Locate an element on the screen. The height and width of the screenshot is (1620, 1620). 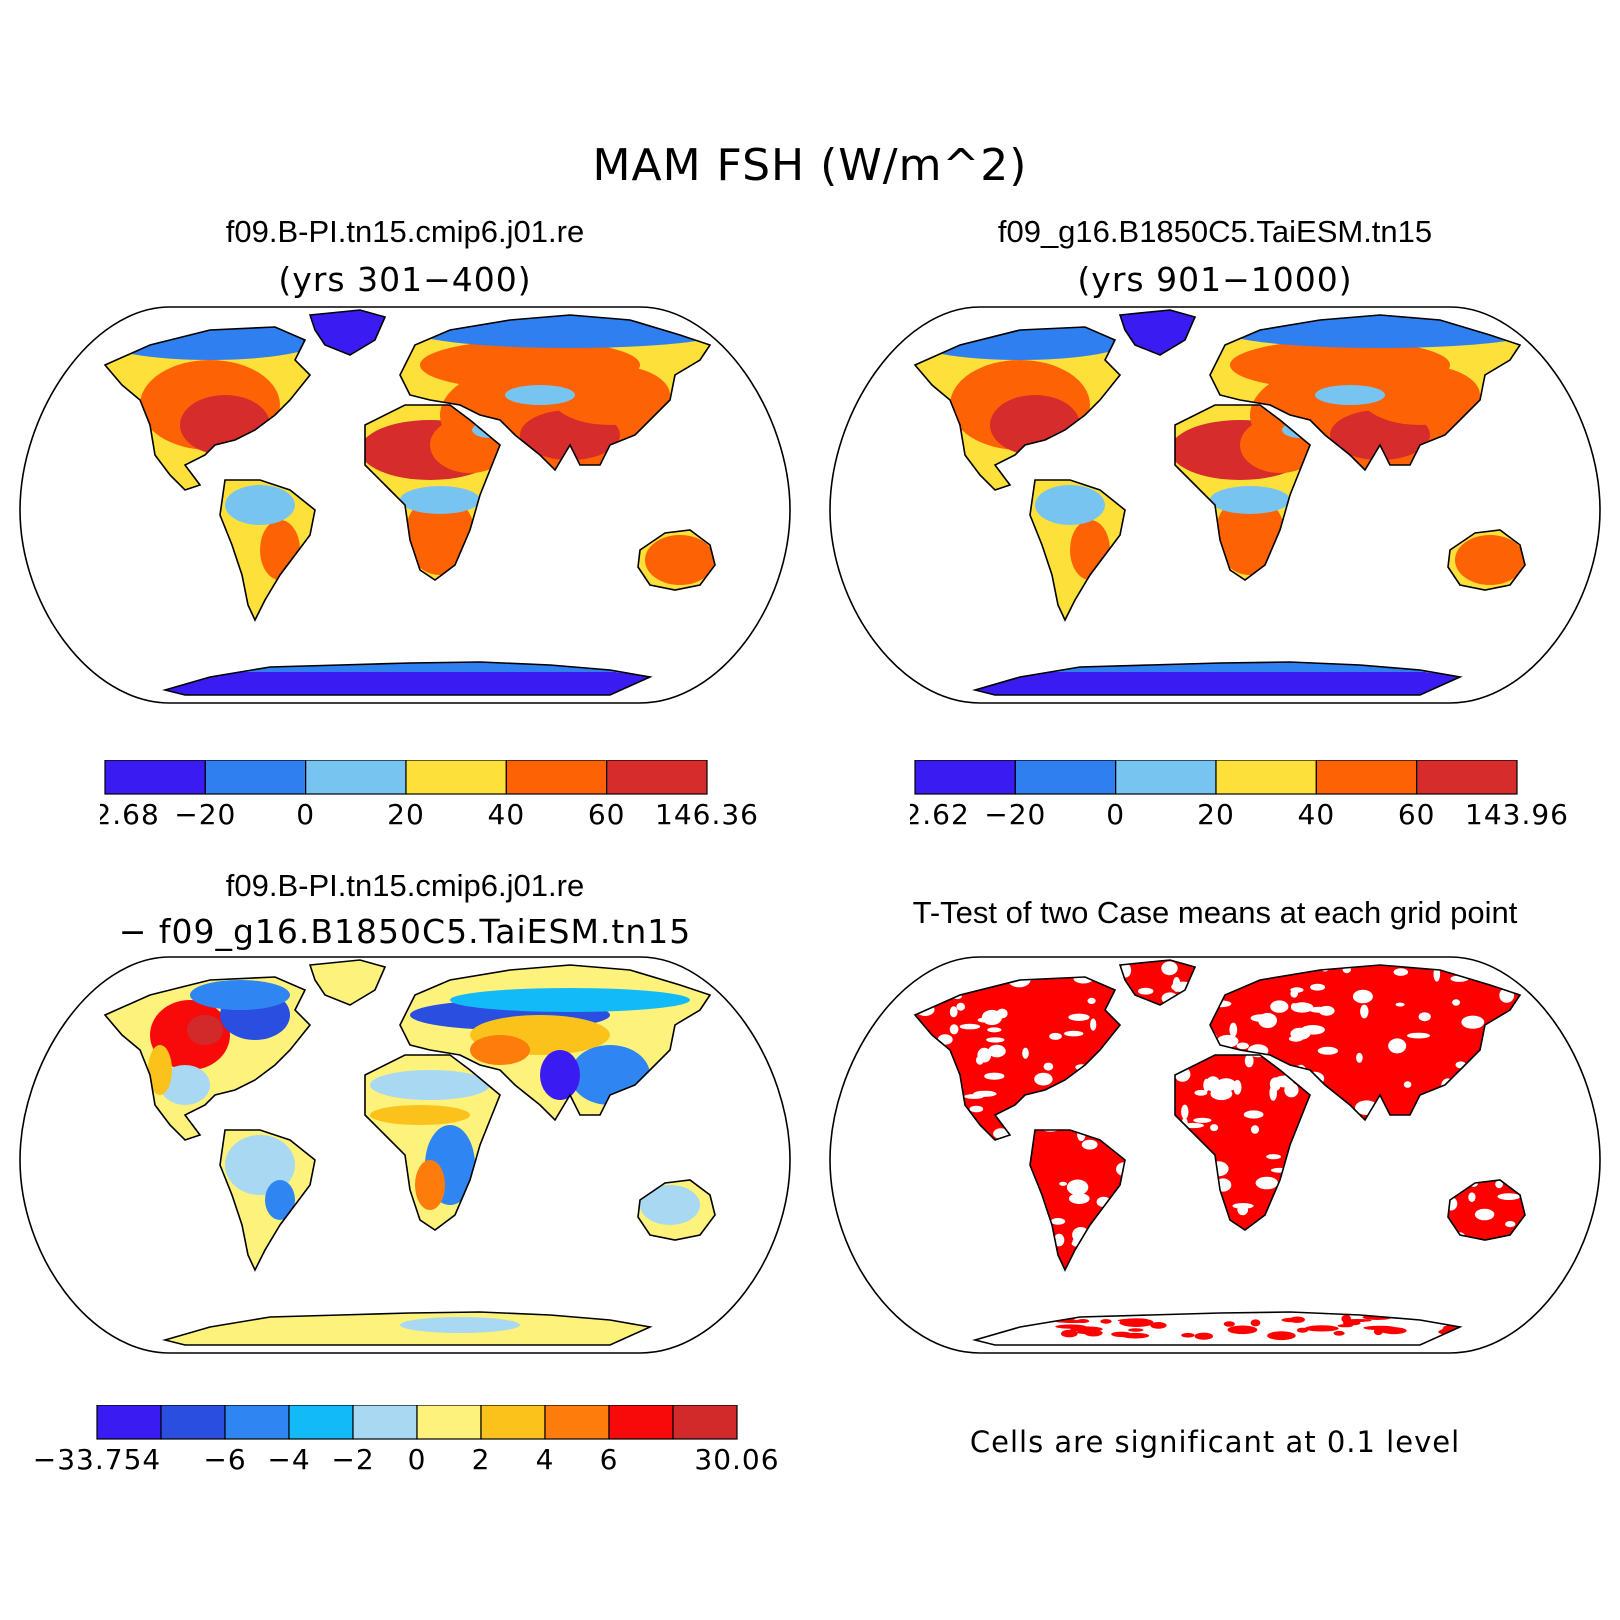
colorbar-label: −6 is located at coordinates (224, 1459).